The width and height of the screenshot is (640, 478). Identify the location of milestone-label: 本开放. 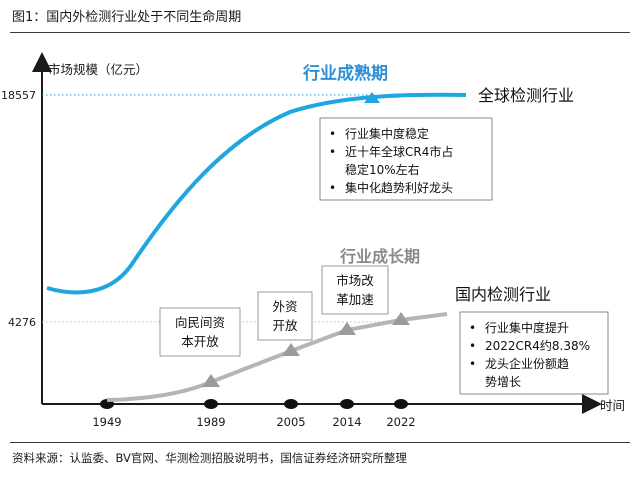
(200, 341).